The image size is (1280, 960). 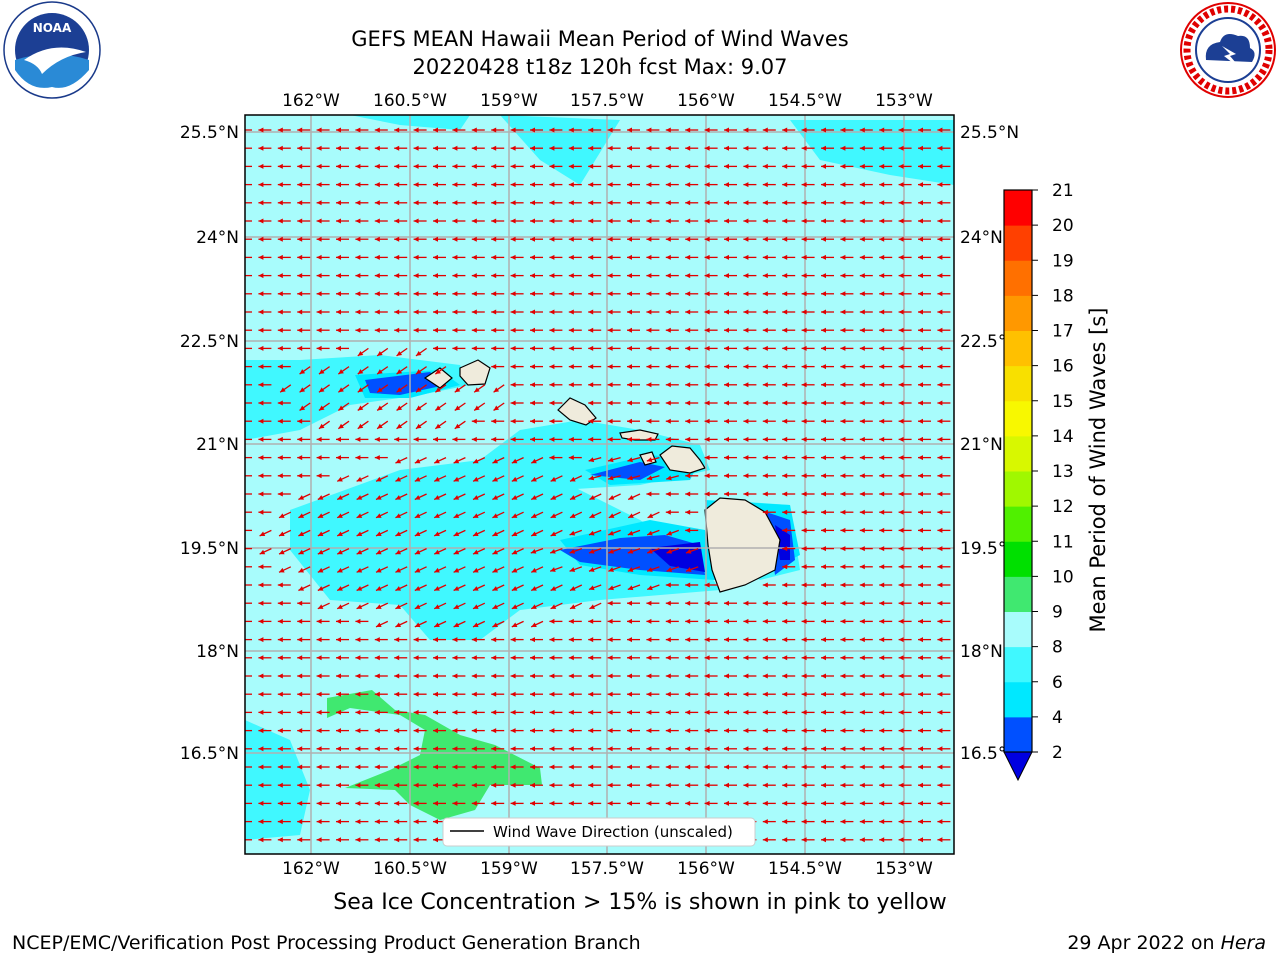 What do you see at coordinates (599, 832) in the screenshot?
I see `map-legend: Wind Wave Direction (unscaled)` at bounding box center [599, 832].